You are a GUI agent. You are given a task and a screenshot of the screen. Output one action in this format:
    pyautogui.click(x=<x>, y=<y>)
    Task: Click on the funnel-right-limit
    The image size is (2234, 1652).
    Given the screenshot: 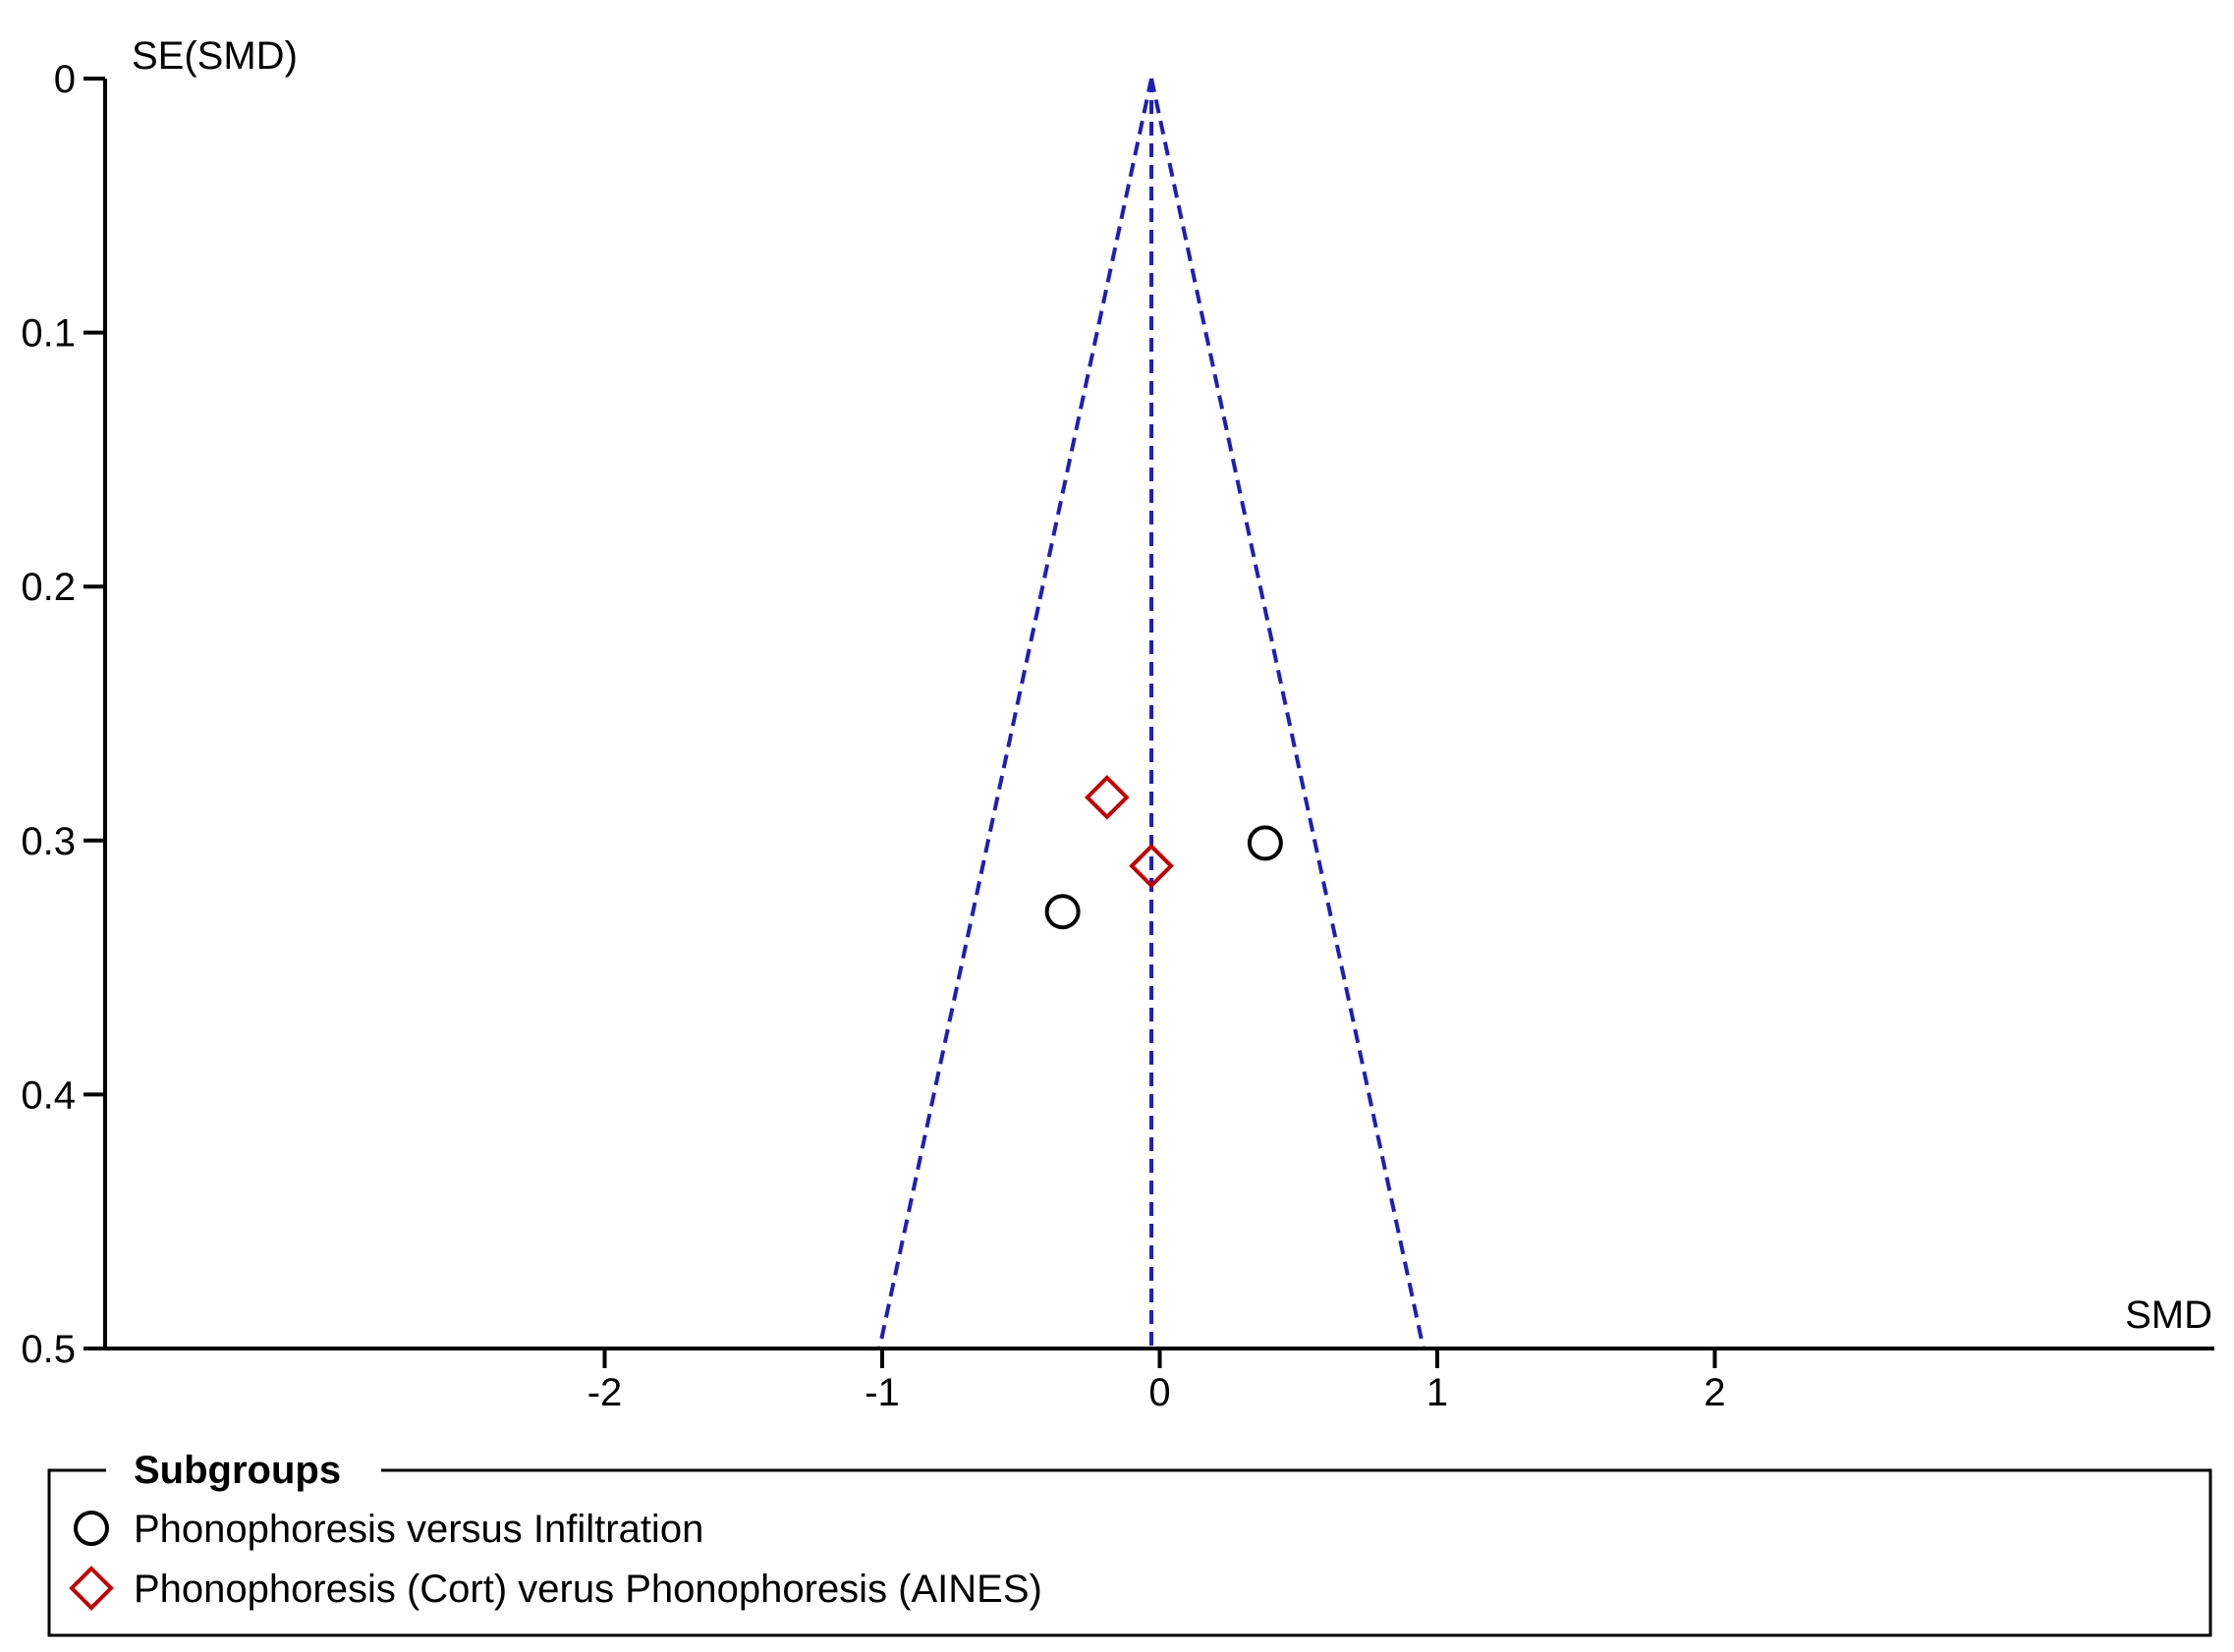 What is the action you would take?
    pyautogui.click(x=1287, y=713)
    